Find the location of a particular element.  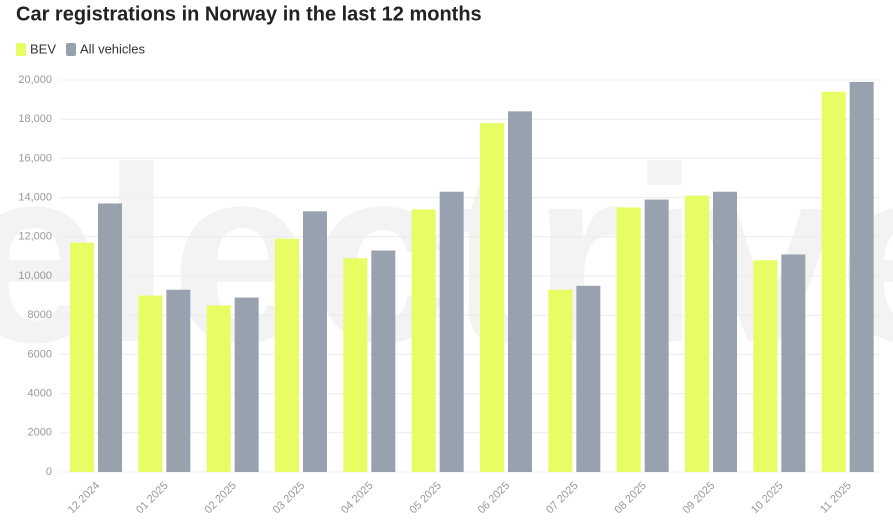

x-tick-label: 02 2025 is located at coordinates (220, 498).